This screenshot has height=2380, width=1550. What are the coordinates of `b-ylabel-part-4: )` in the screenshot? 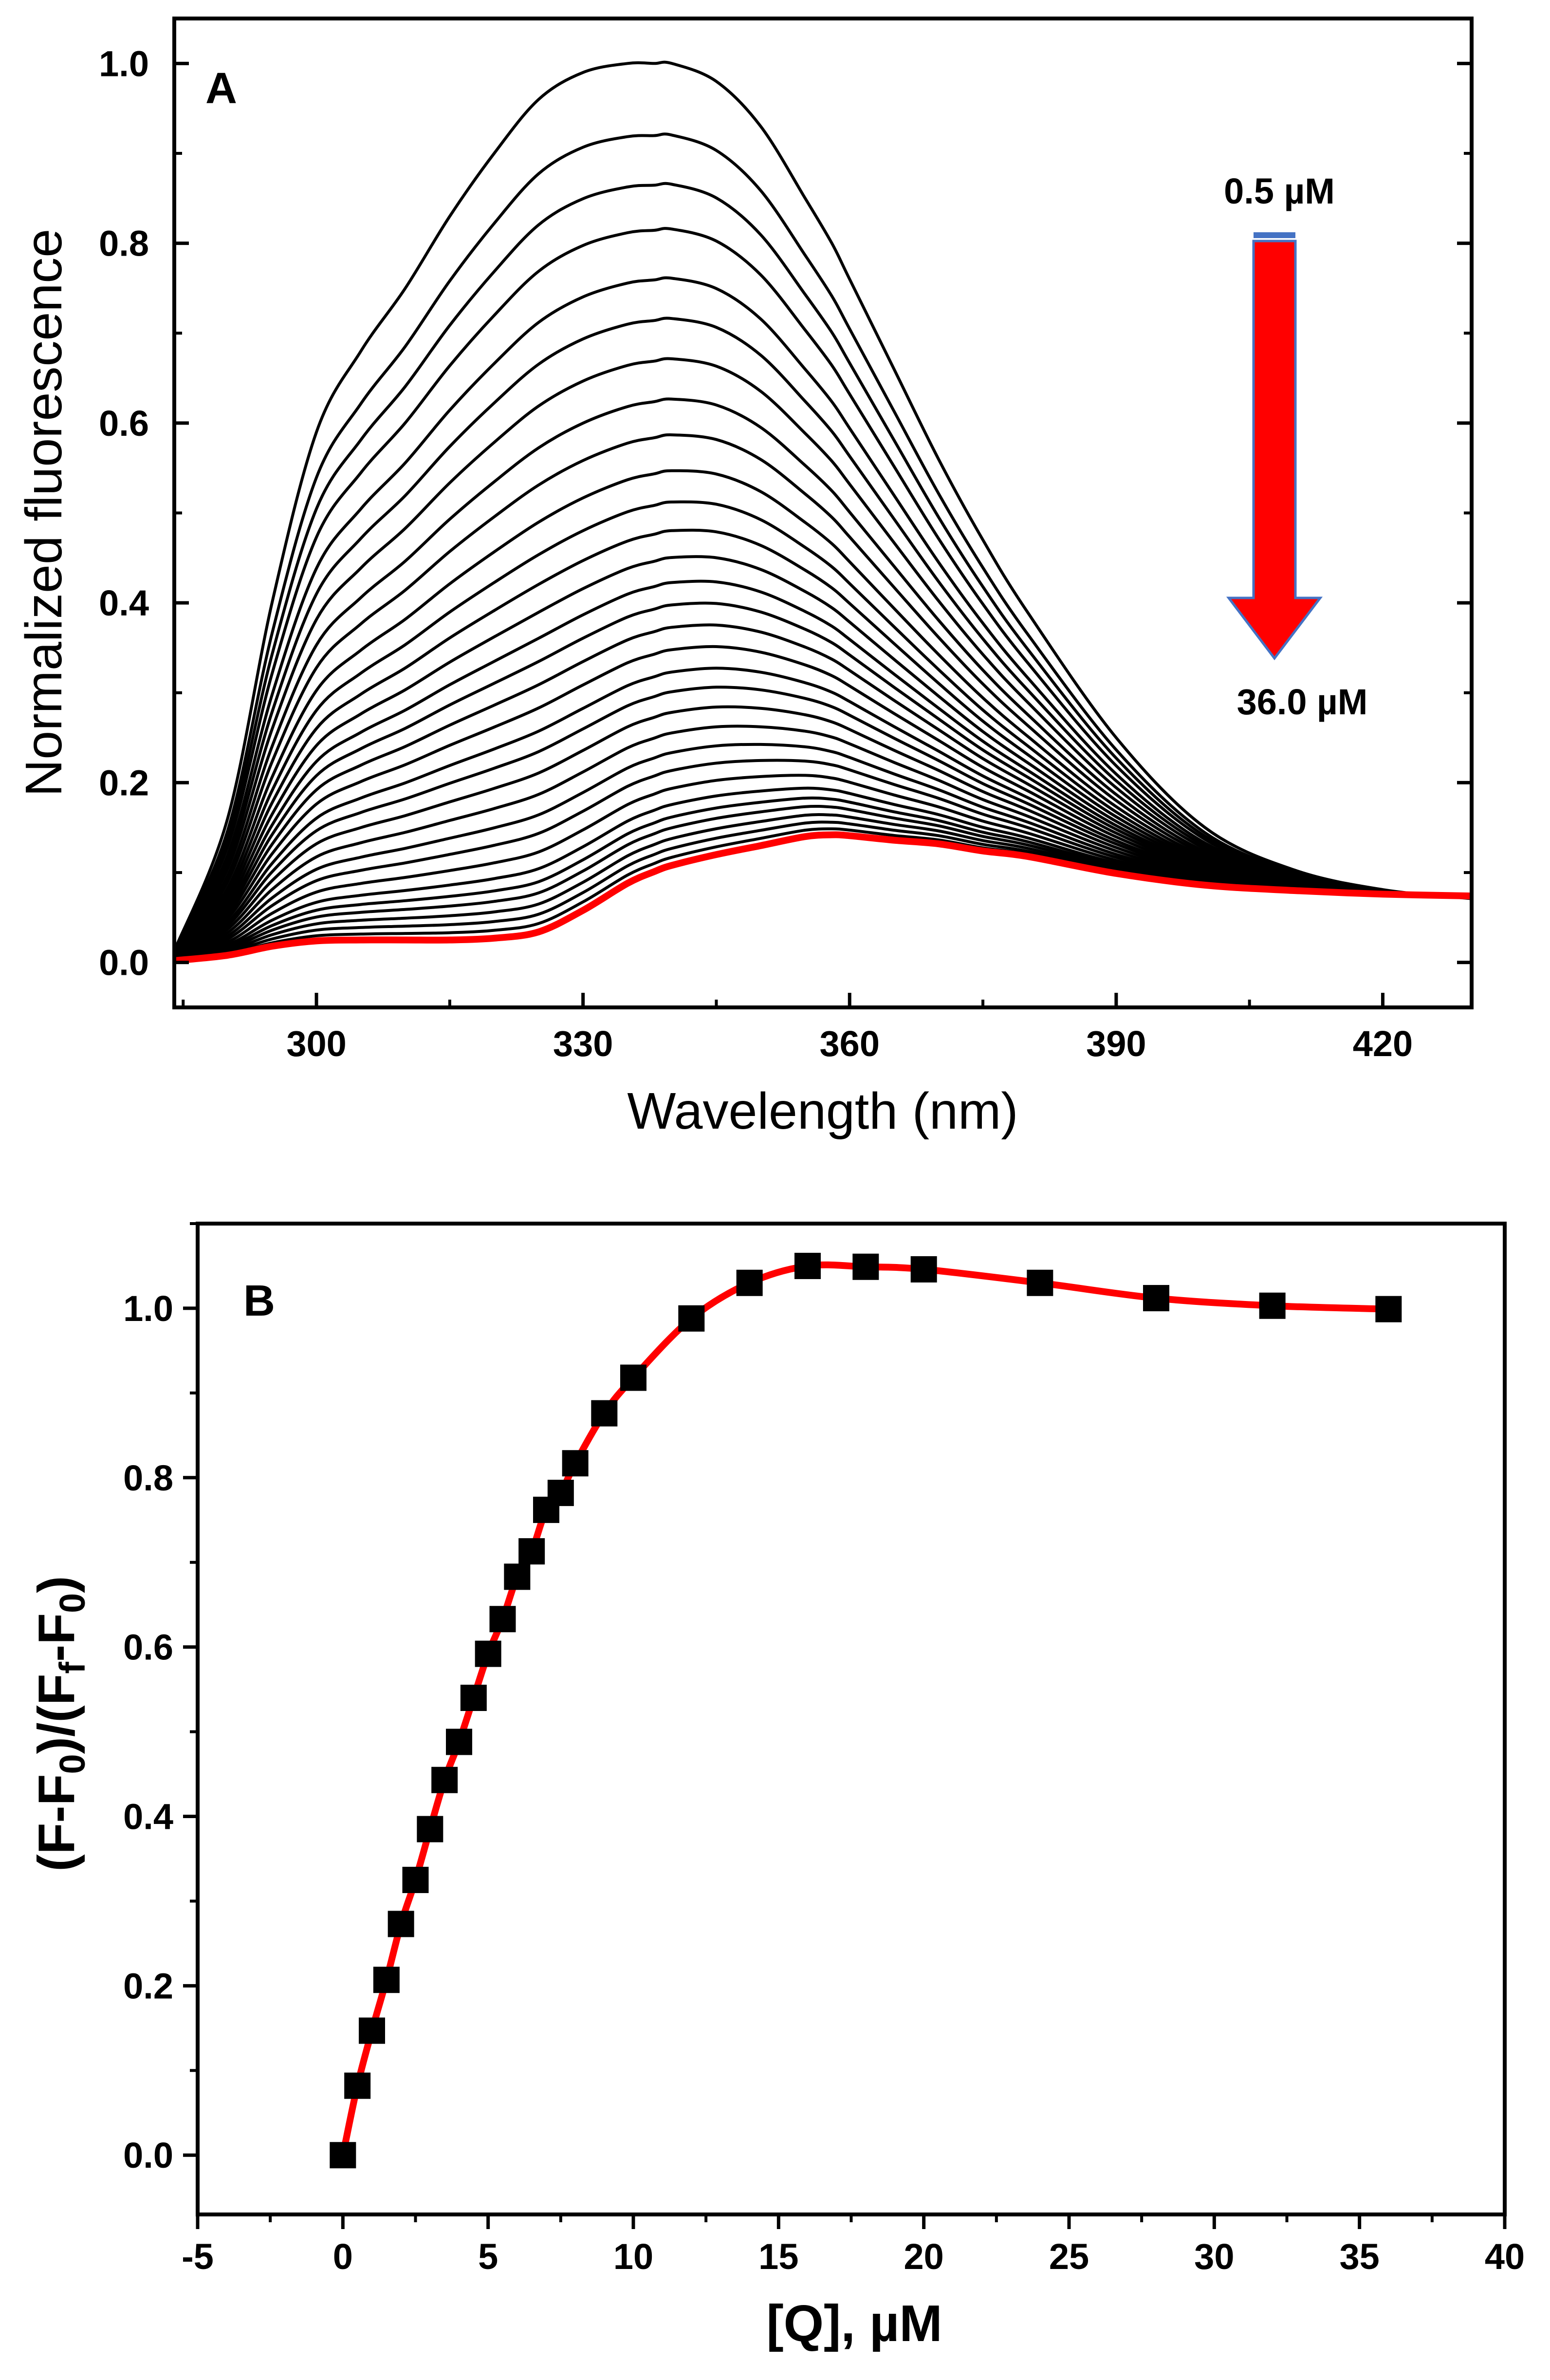 It's located at (56, 1584).